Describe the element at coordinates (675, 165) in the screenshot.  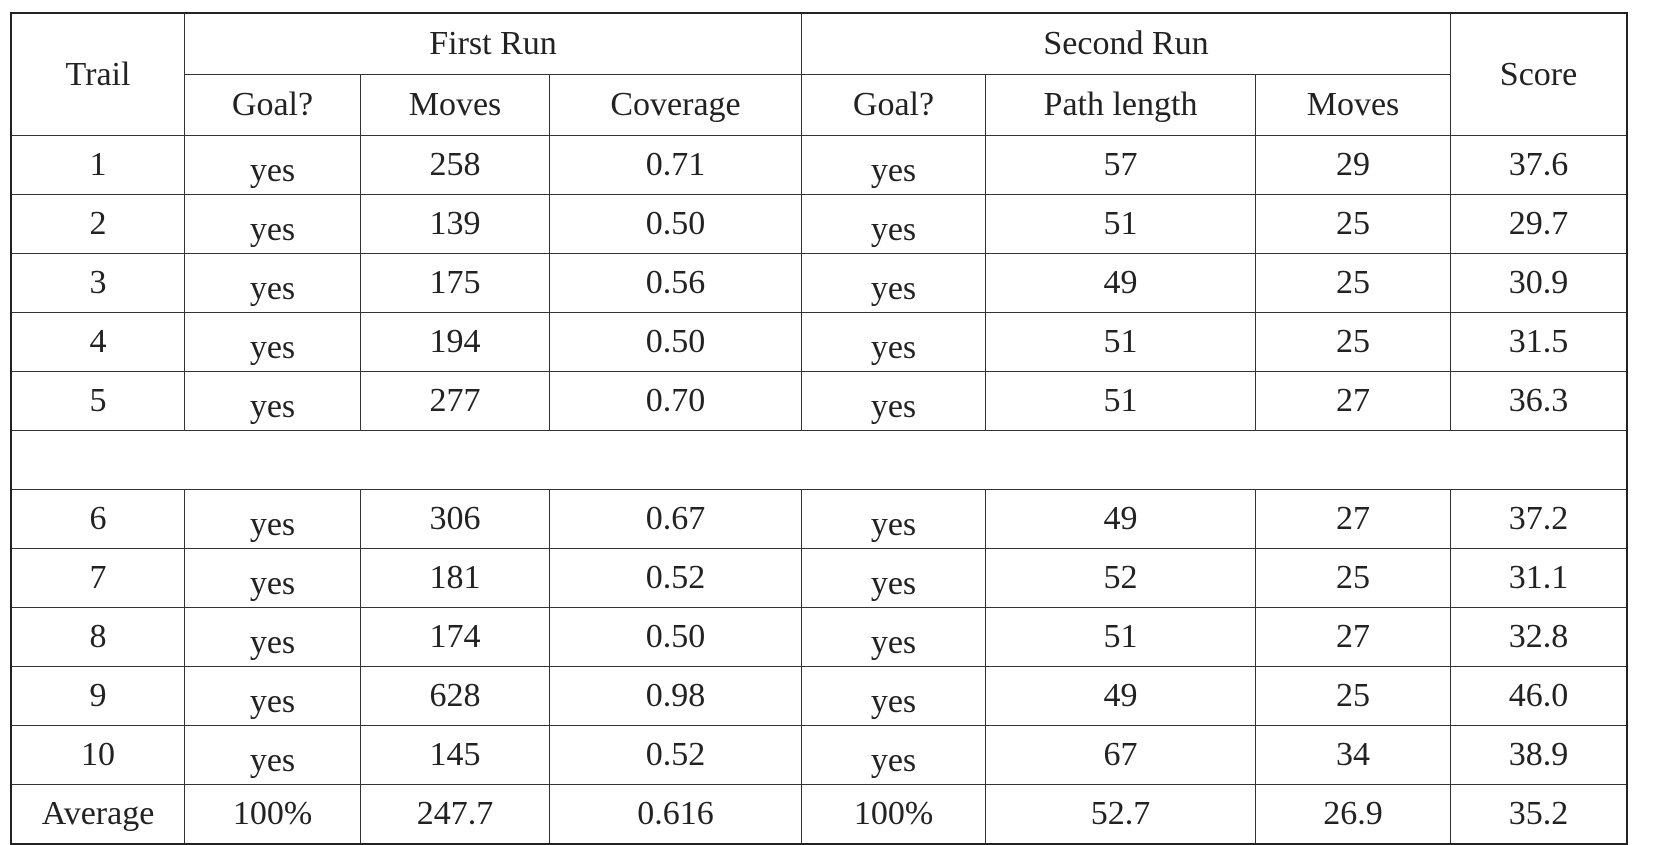
I see `table-cell: 0.71` at that location.